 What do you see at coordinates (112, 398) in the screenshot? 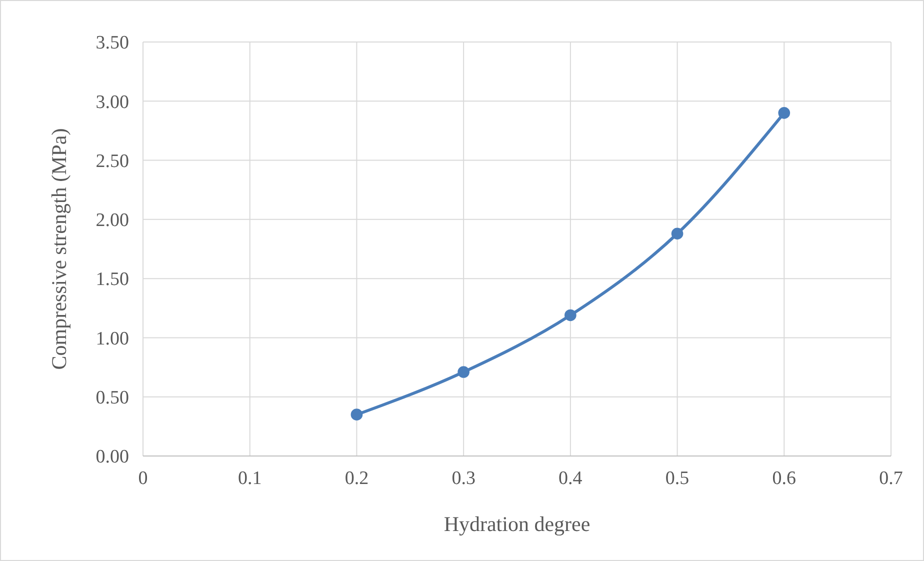
I see `y-tick-label: 0.50` at bounding box center [112, 398].